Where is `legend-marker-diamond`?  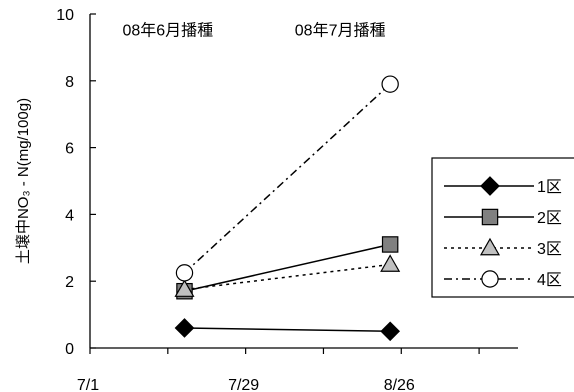 legend-marker-diamond is located at coordinates (490, 186).